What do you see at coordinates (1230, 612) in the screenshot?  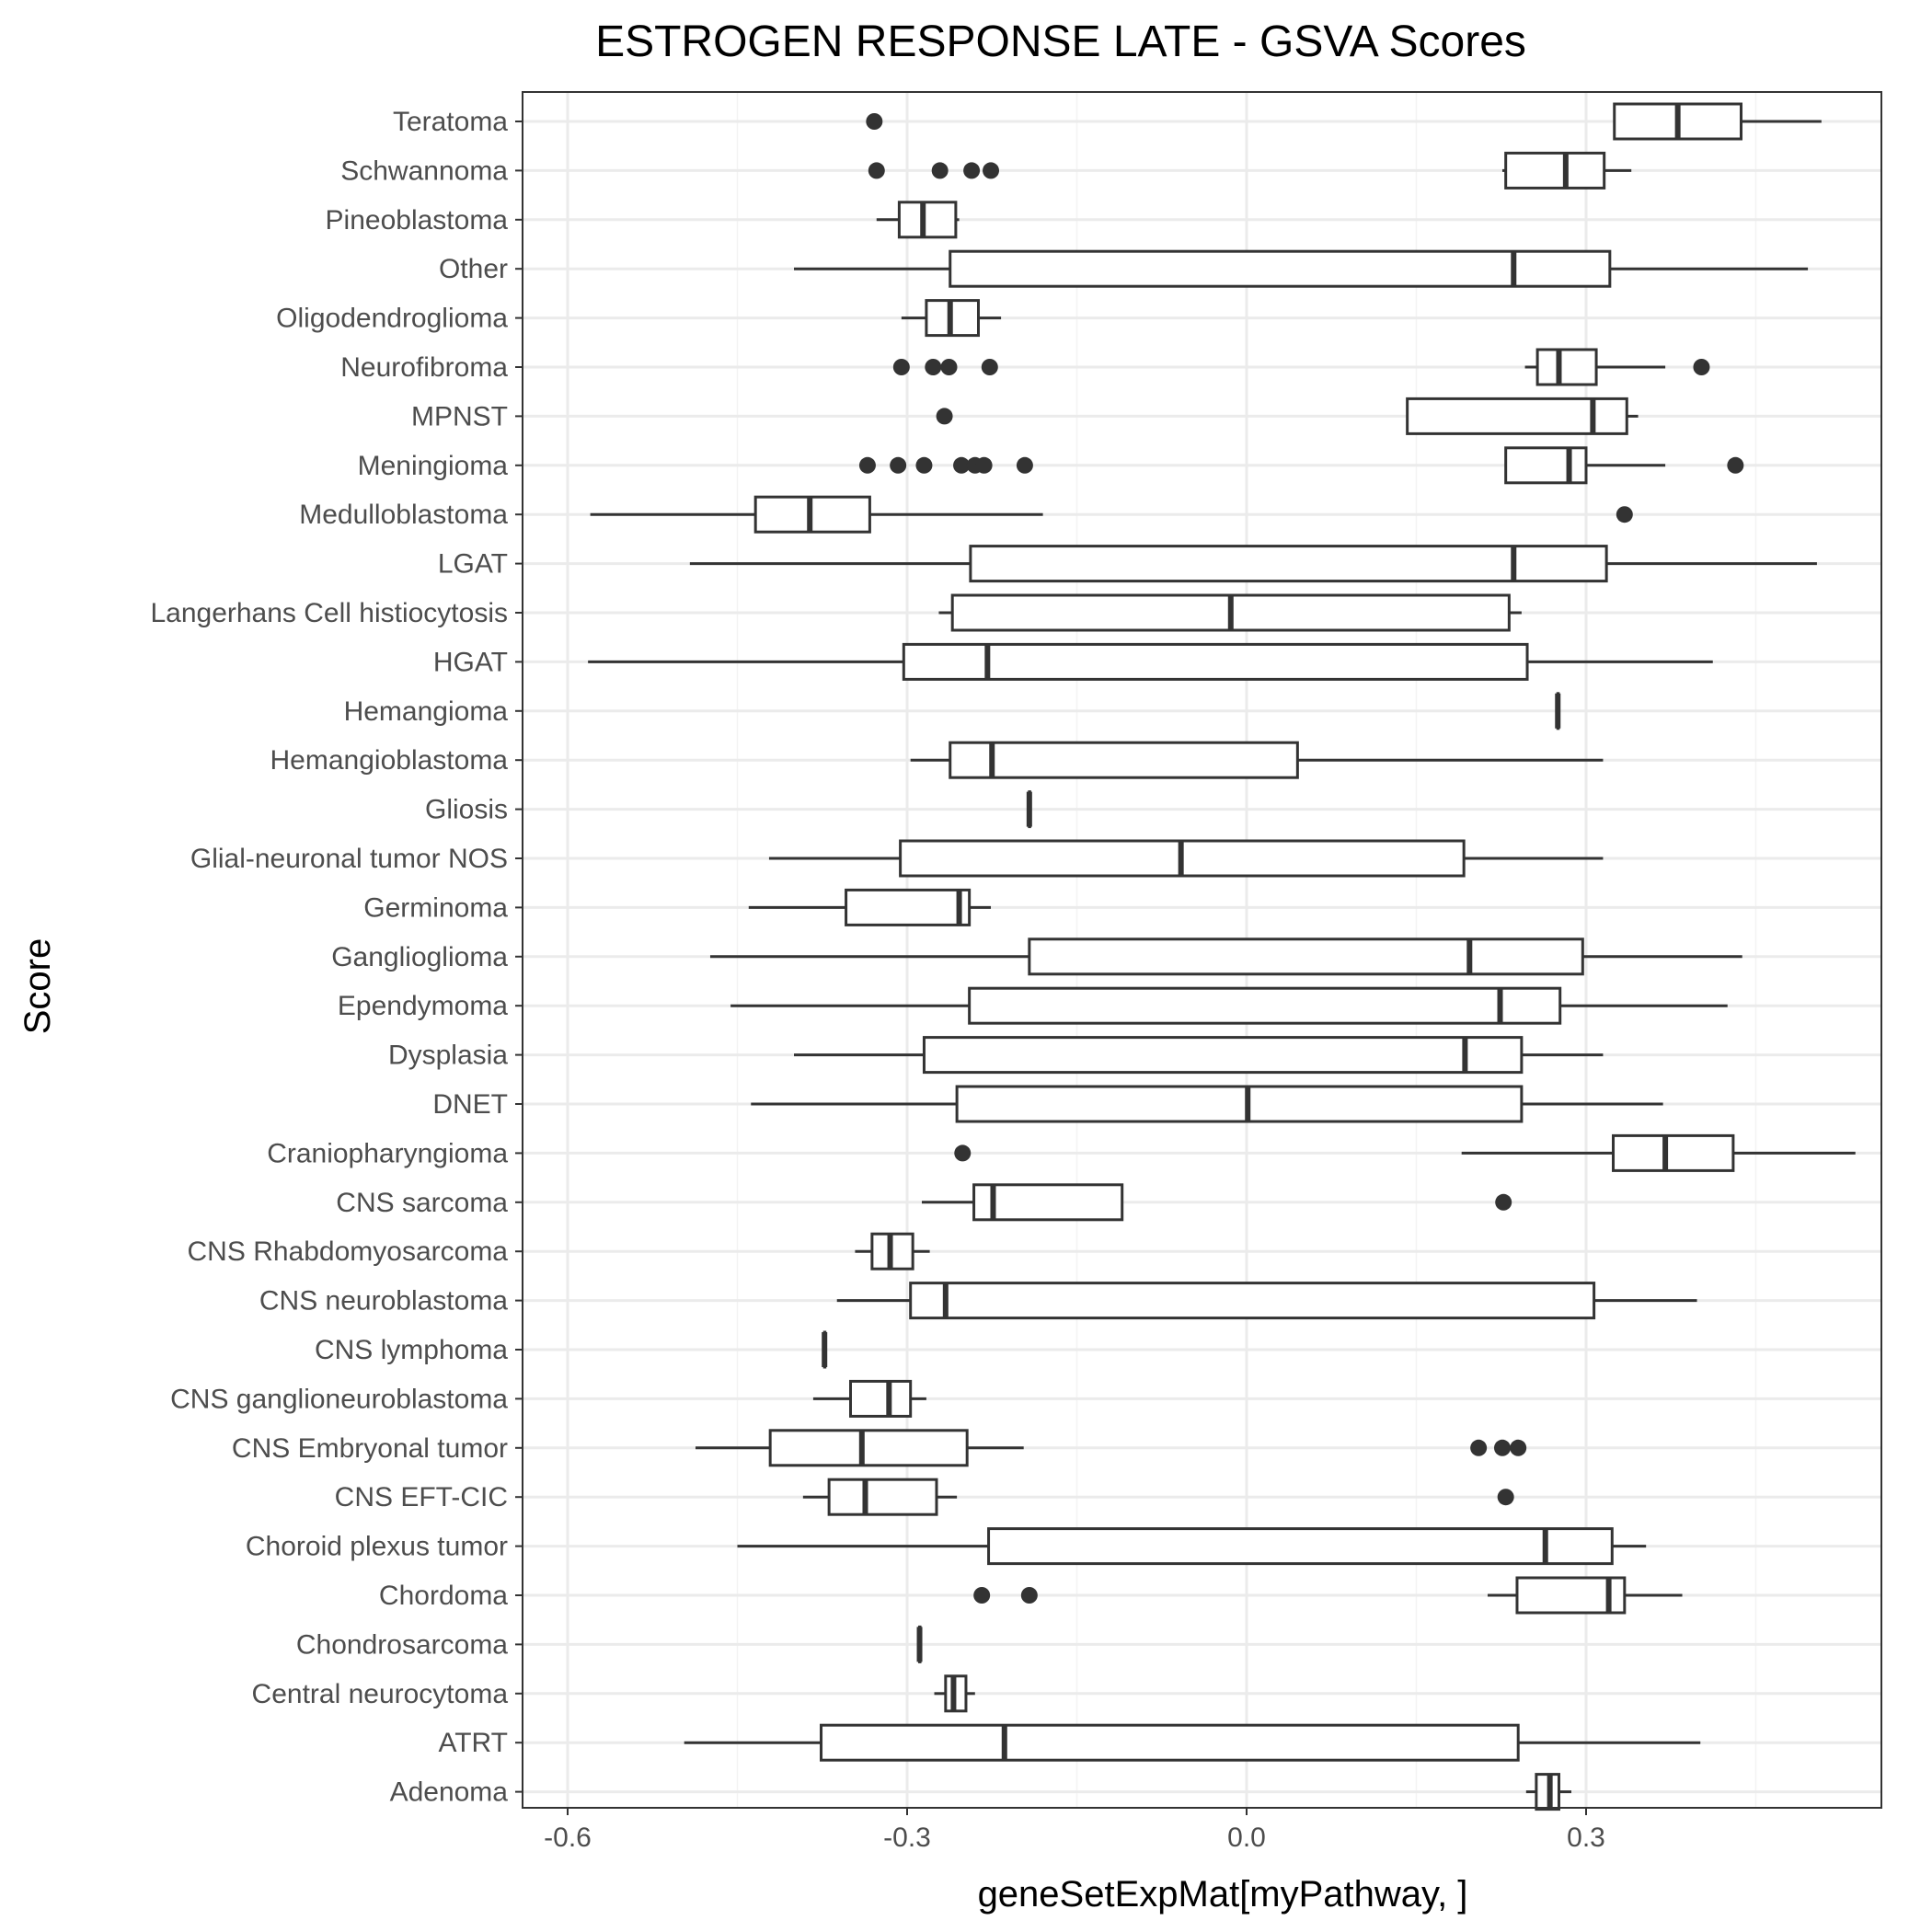 I see `box-langerhans-cell-histiocytosis` at bounding box center [1230, 612].